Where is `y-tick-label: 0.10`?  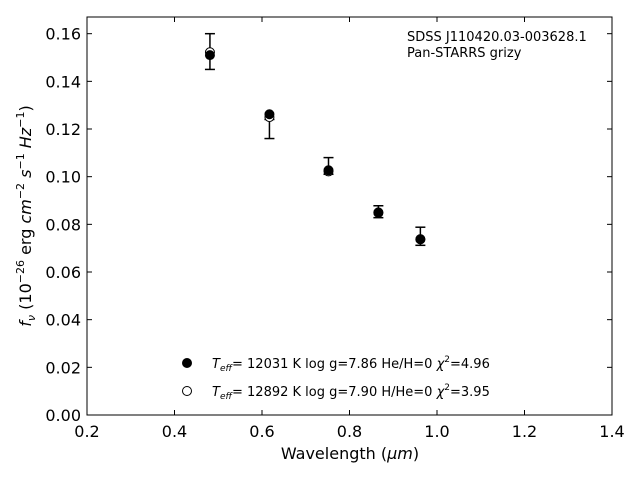 y-tick-label: 0.10 is located at coordinates (63, 177).